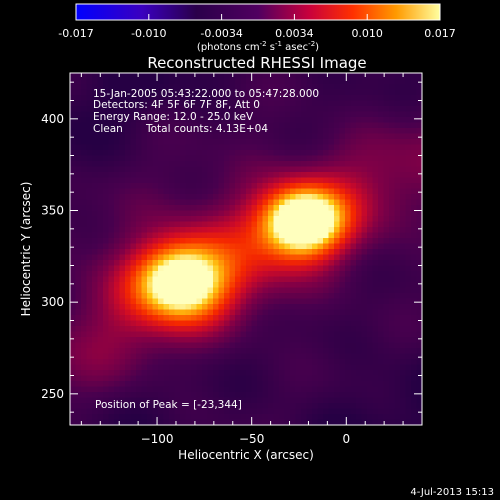 The width and height of the screenshot is (500, 500). Describe the element at coordinates (52, 119) in the screenshot. I see `y-tick-label: 400` at that location.